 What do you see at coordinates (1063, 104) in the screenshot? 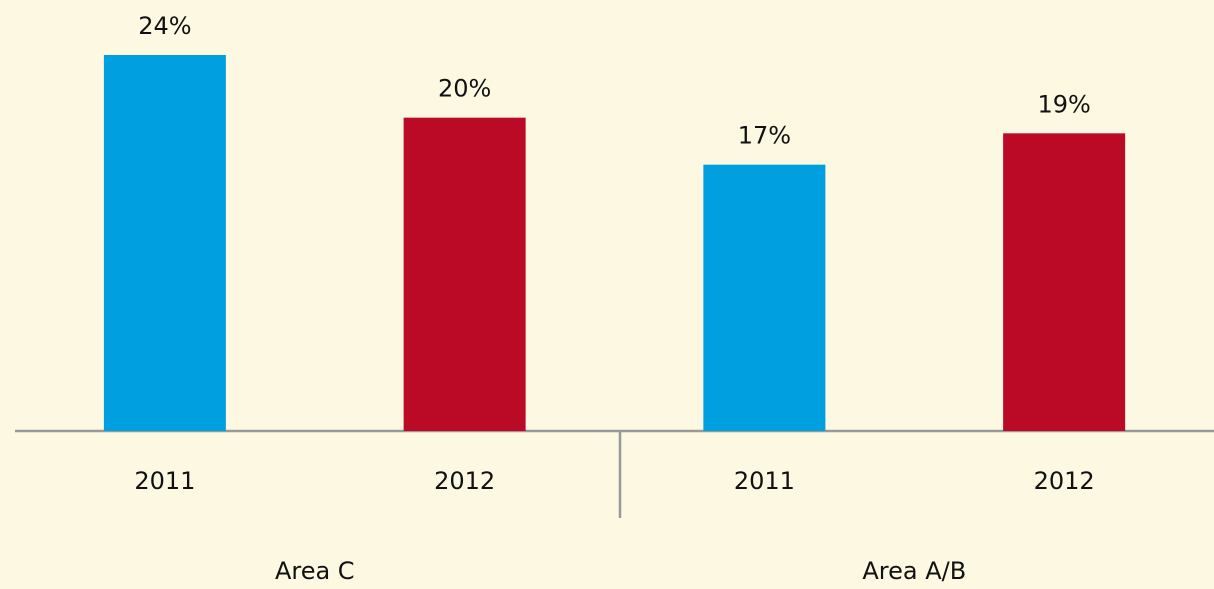
I see `value-label: 19%` at bounding box center [1063, 104].